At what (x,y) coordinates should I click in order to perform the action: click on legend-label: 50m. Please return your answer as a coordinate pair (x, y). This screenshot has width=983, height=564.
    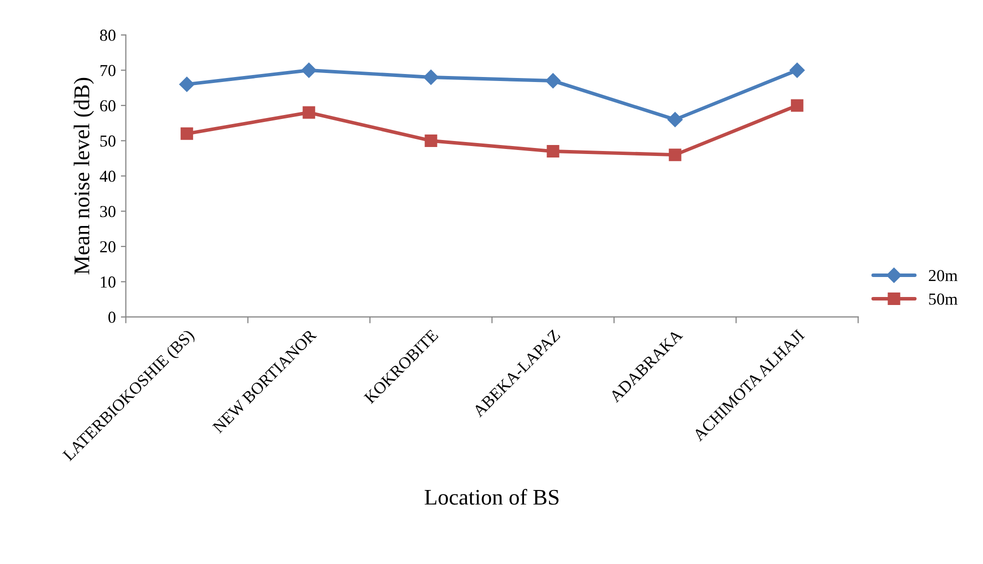
    Looking at the image, I should click on (943, 299).